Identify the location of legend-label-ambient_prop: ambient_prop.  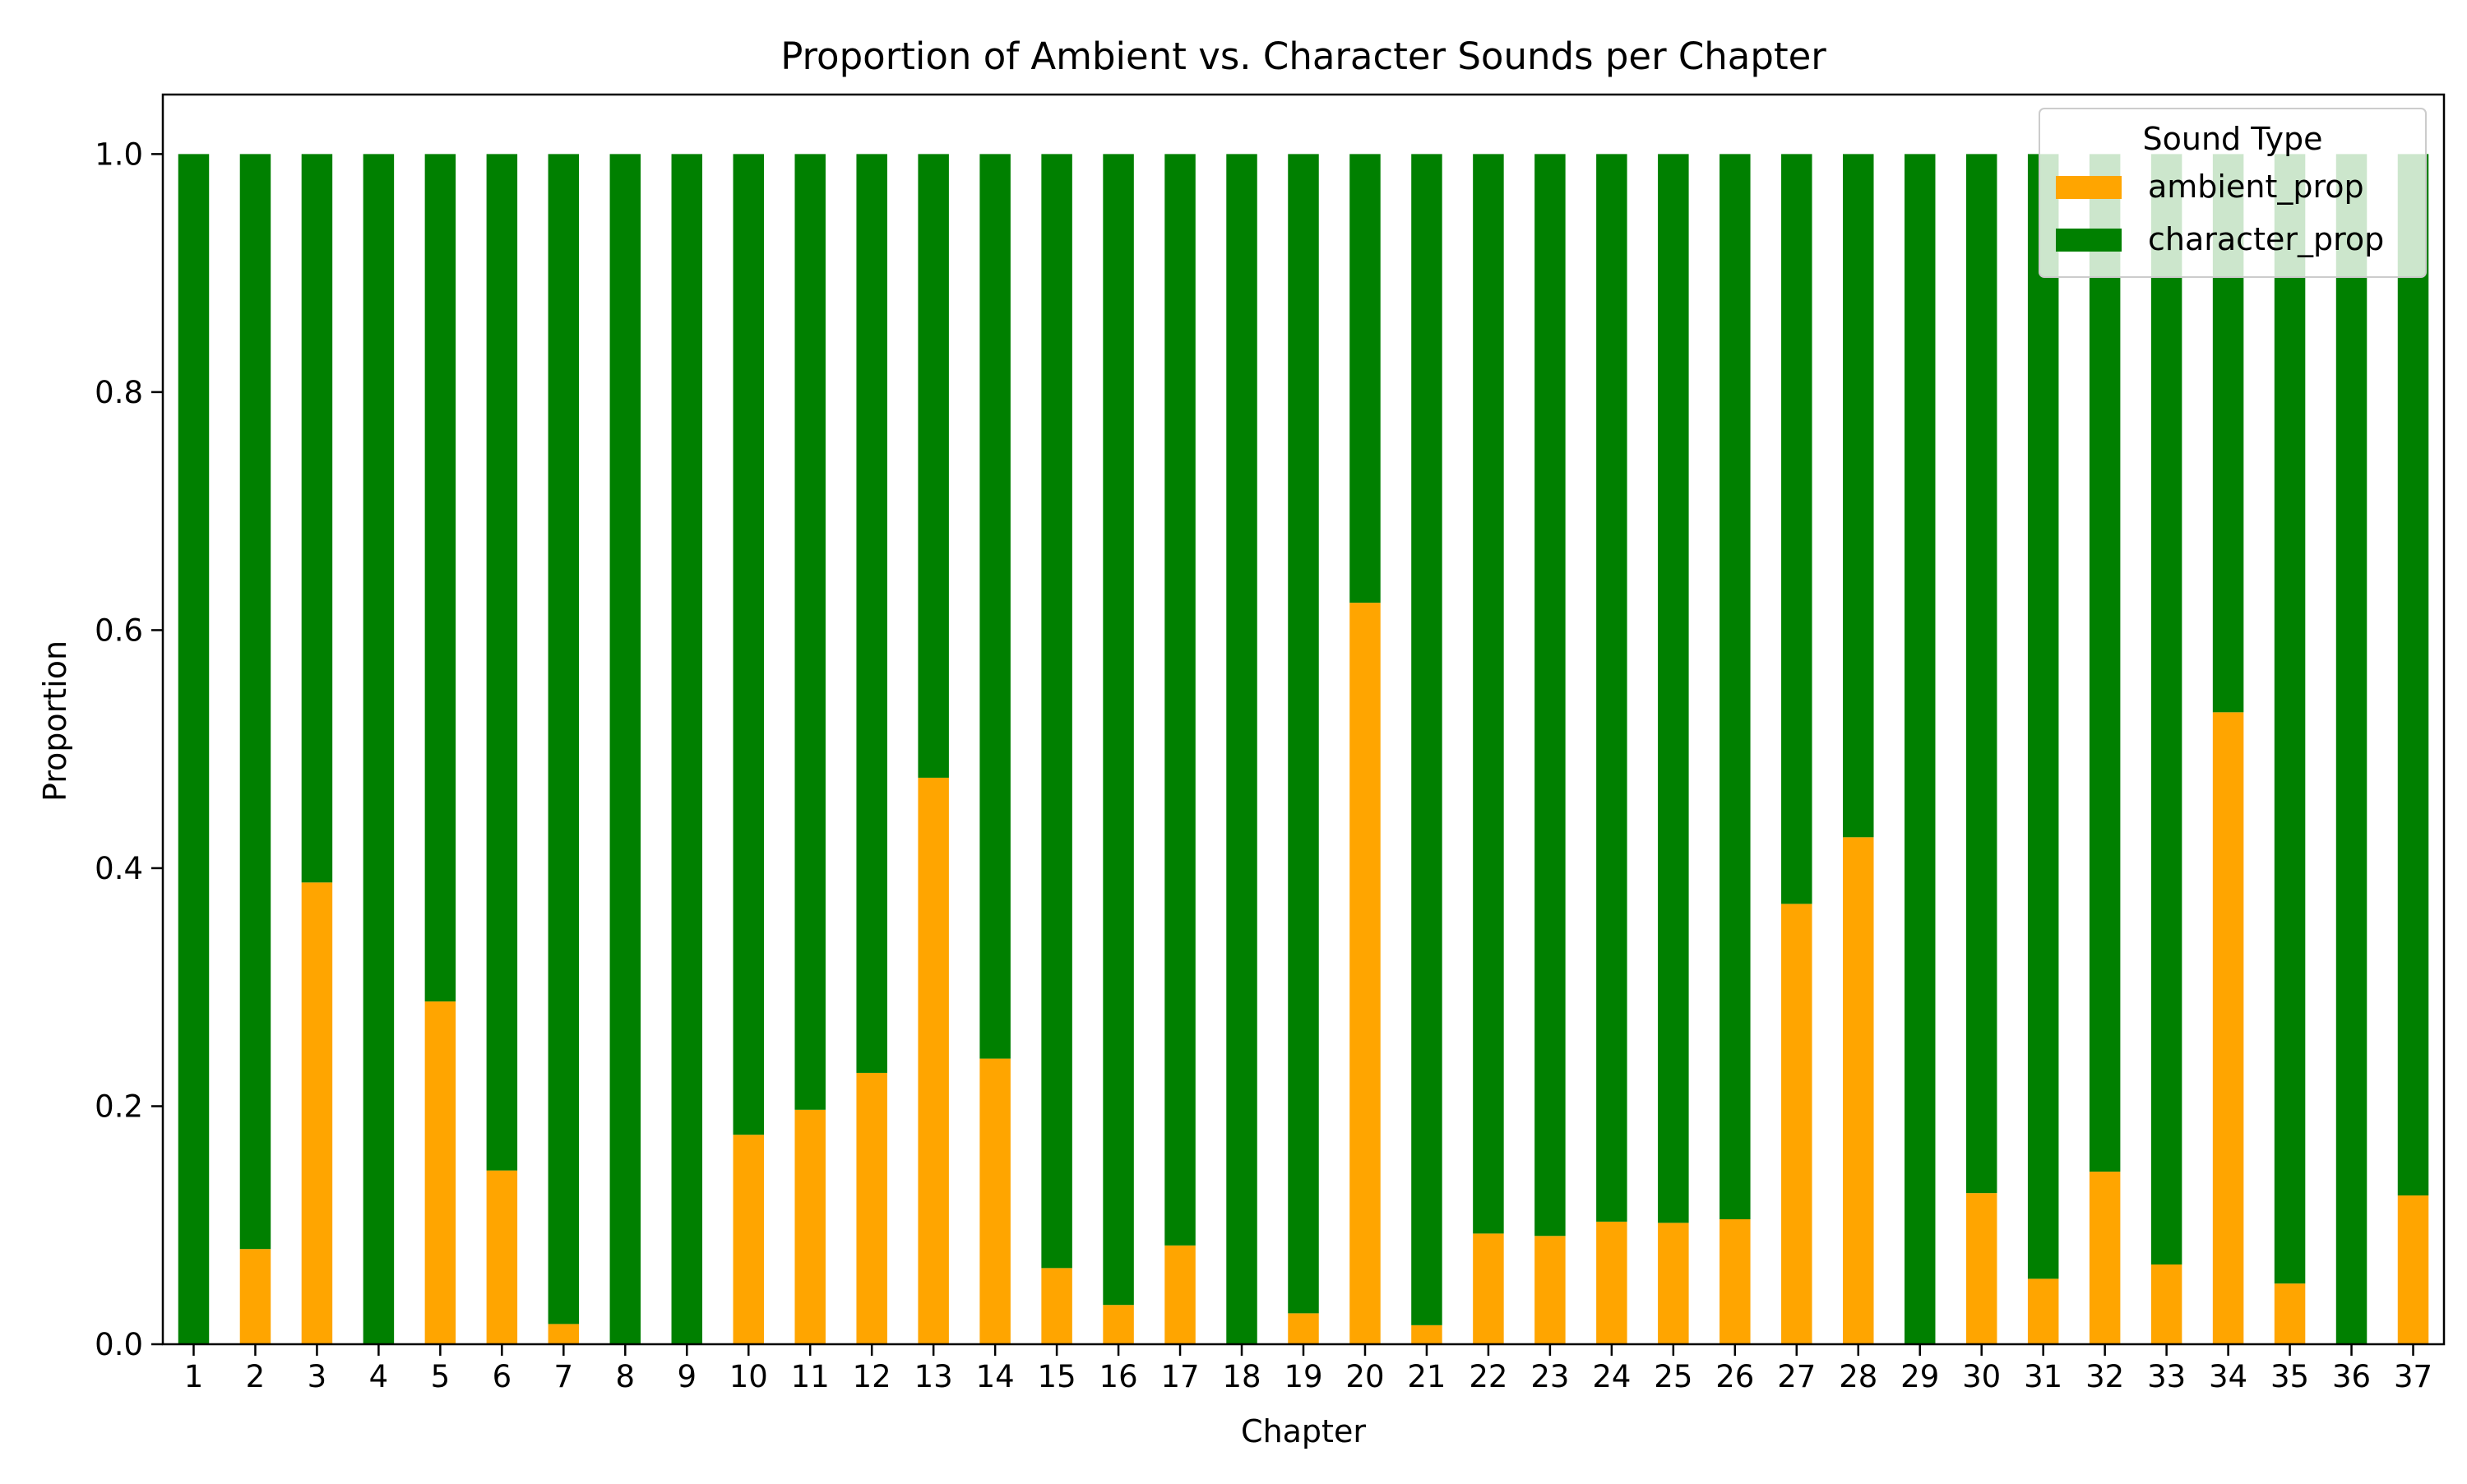
(2256, 187).